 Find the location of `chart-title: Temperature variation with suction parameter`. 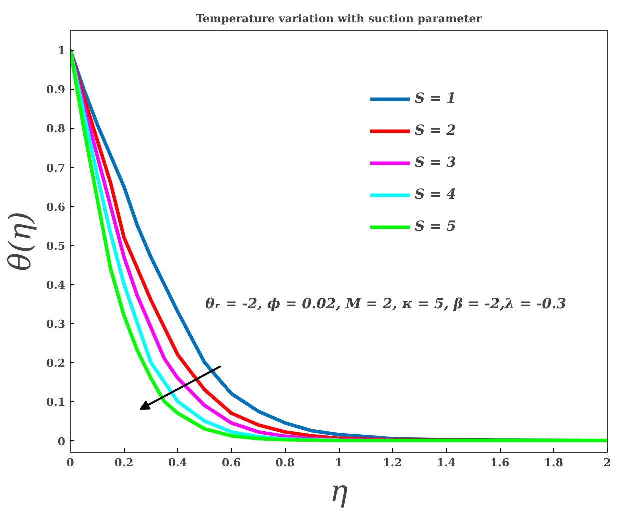

chart-title: Temperature variation with suction parameter is located at coordinates (339, 19).